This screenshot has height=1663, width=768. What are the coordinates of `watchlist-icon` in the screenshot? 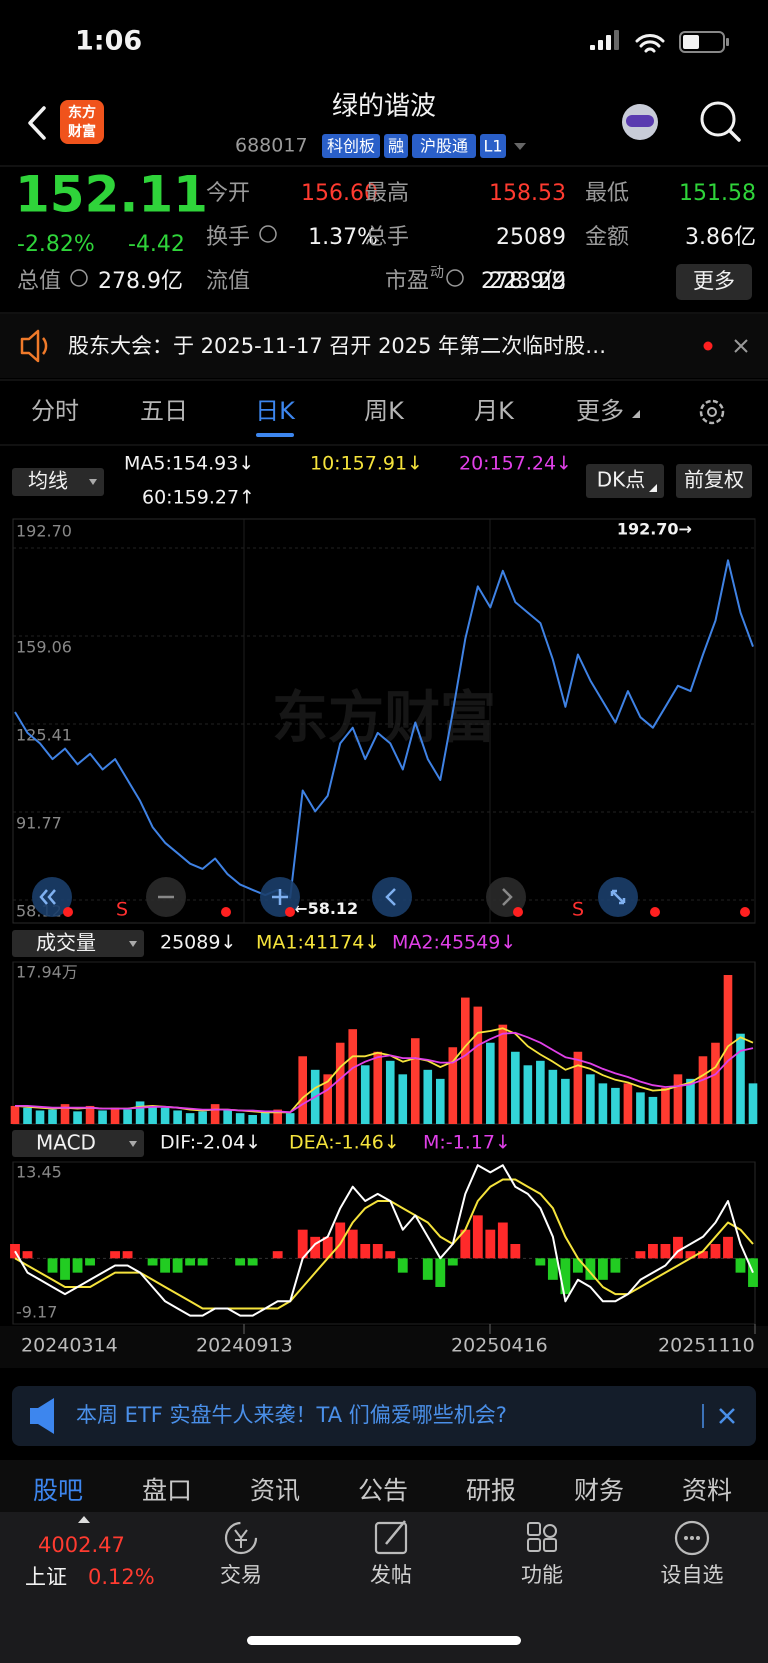 It's located at (692, 1538).